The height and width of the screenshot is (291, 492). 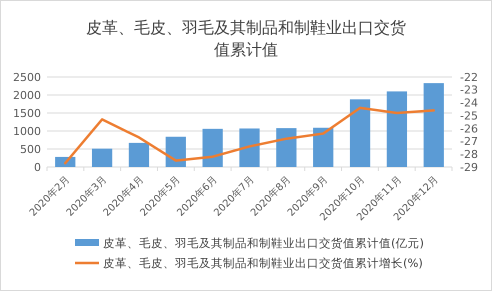 I want to click on chart-title: 皮革、毛皮、羽毛及其制品和制鞋业出口交货值累计值, so click(x=246, y=38).